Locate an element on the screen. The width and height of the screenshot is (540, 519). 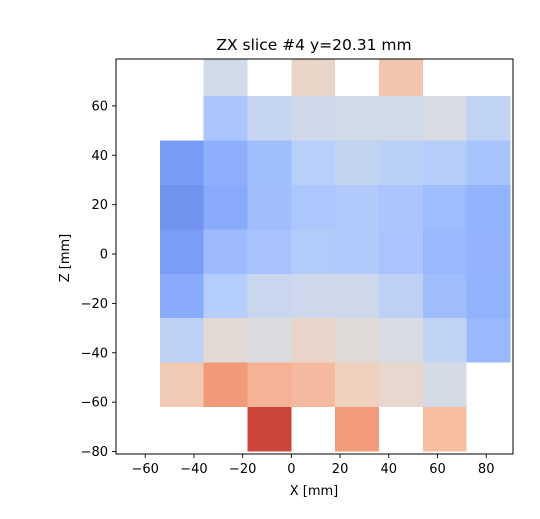
y-tick-label: −40 is located at coordinates (94, 353).